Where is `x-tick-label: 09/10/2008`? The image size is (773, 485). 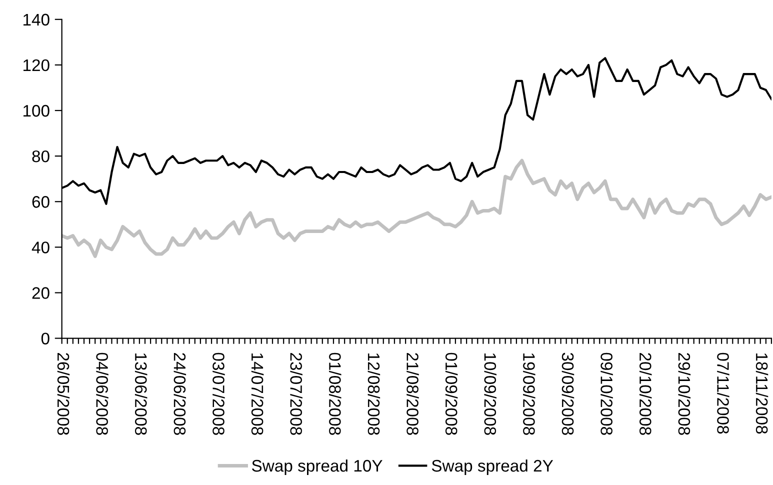
x-tick-label: 09/10/2008 is located at coordinates (606, 393).